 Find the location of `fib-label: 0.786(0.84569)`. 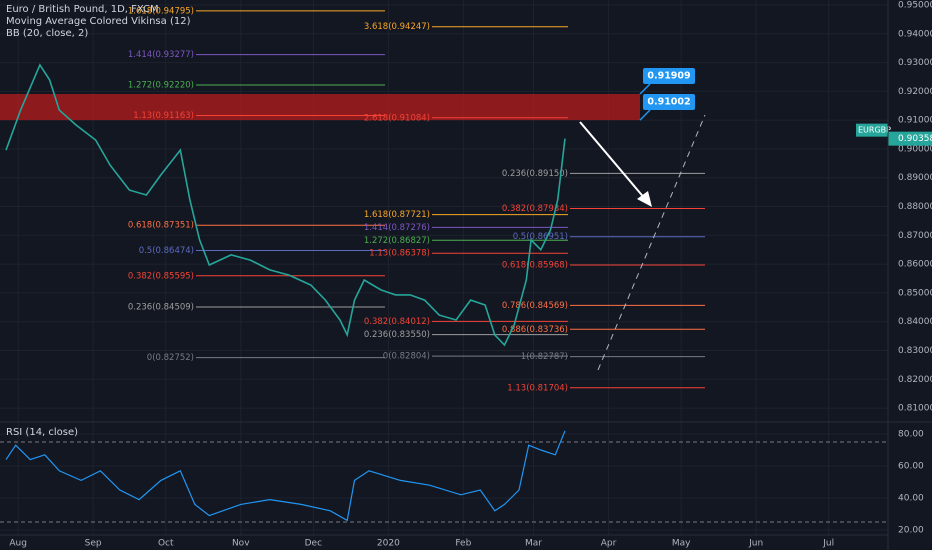

fib-label: 0.786(0.84569) is located at coordinates (535, 306).